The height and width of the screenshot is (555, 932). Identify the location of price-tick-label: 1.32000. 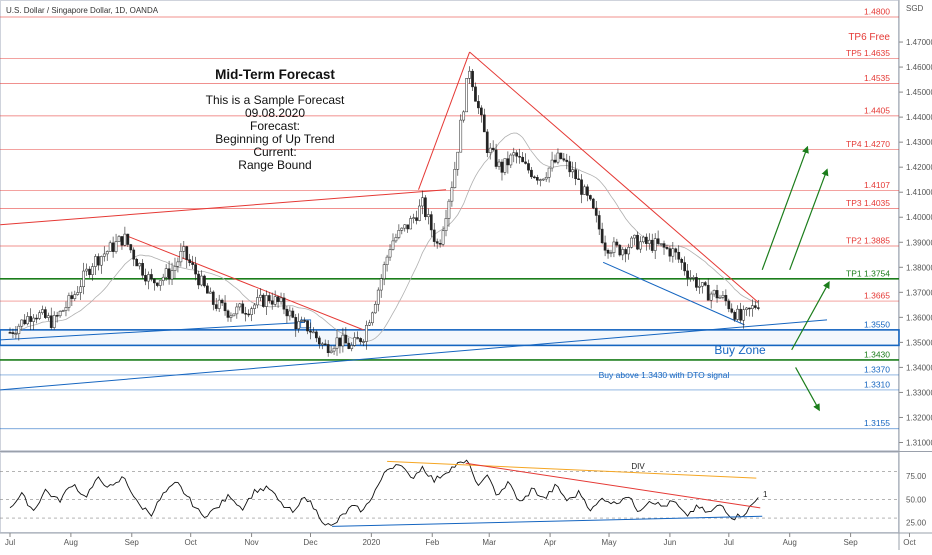
(919, 417).